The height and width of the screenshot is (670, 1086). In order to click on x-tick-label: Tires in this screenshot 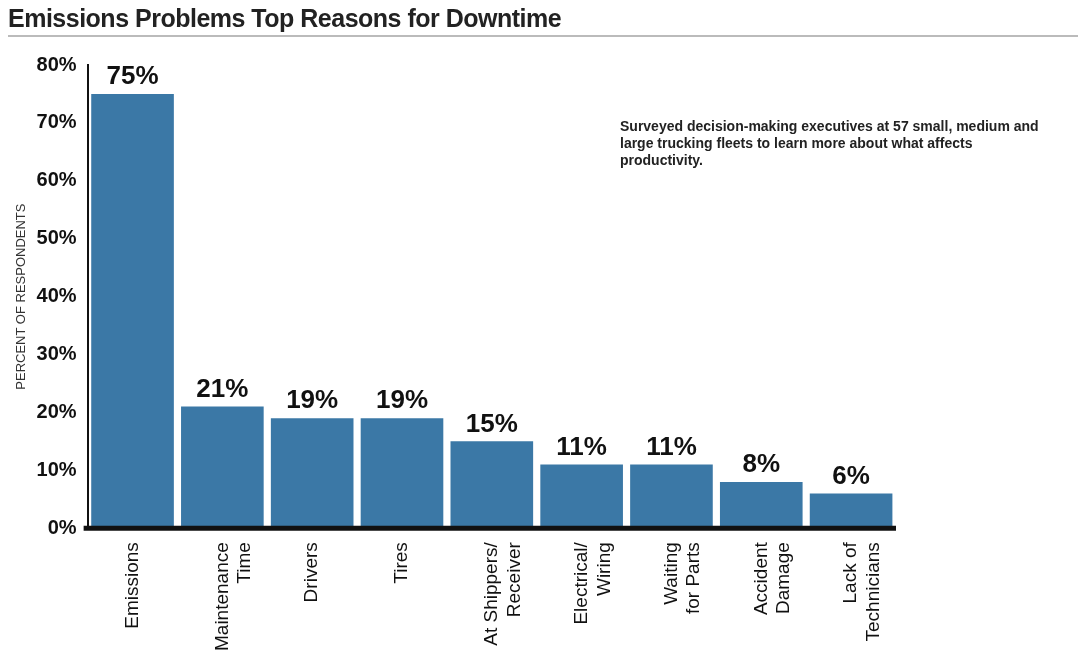, I will do `click(401, 563)`.